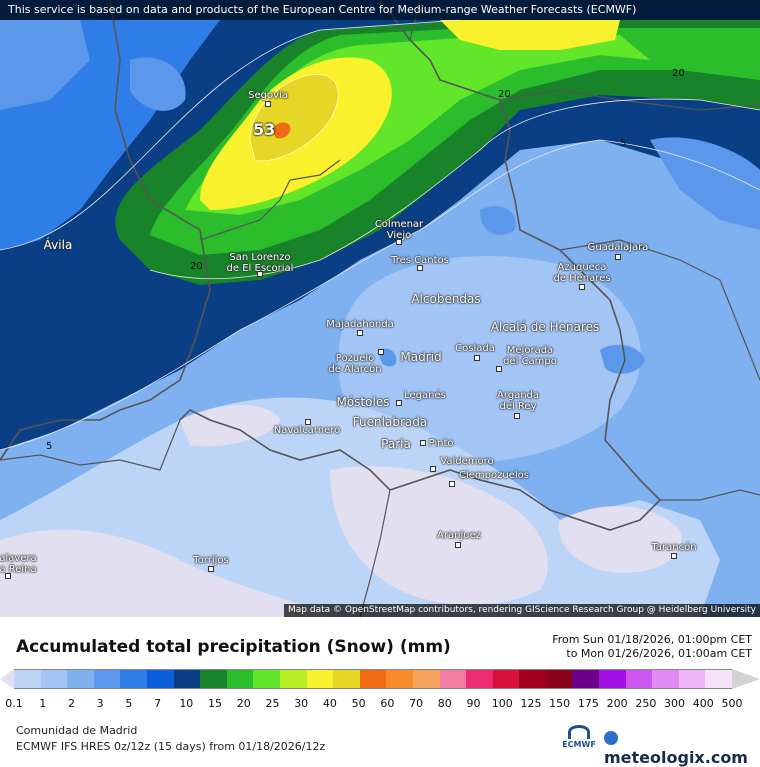 The image size is (760, 767). I want to click on scale-tick-label: 50, so click(358, 703).